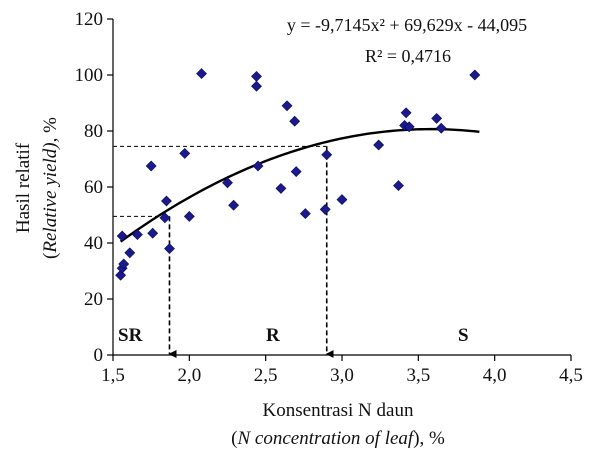 The height and width of the screenshot is (459, 593). What do you see at coordinates (342, 375) in the screenshot?
I see `x-tick-label: 3,0` at bounding box center [342, 375].